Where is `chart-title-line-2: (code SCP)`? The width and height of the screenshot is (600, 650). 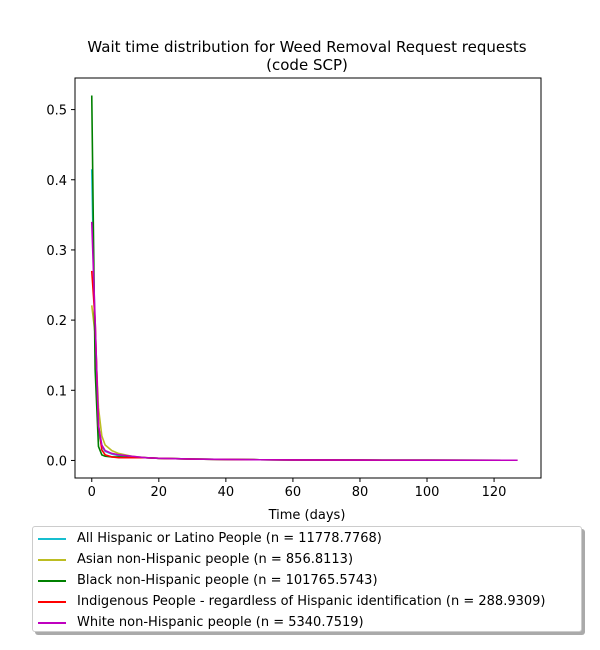 chart-title-line-2: (code SCP) is located at coordinates (307, 65).